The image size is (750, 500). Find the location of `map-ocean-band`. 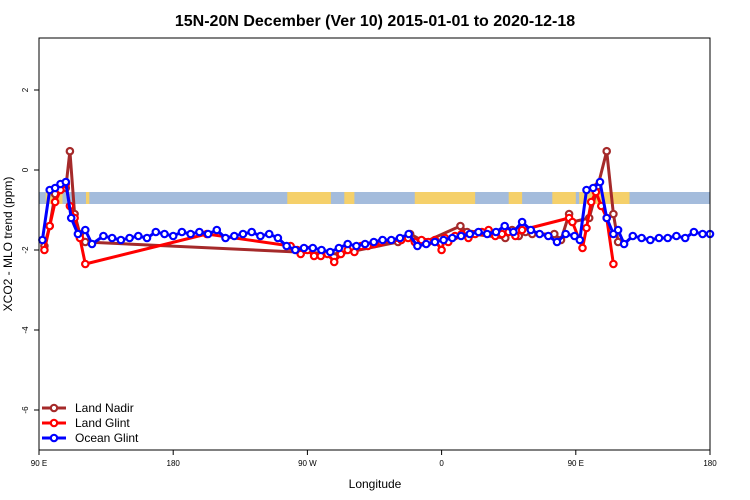

map-ocean-band is located at coordinates (374, 198).